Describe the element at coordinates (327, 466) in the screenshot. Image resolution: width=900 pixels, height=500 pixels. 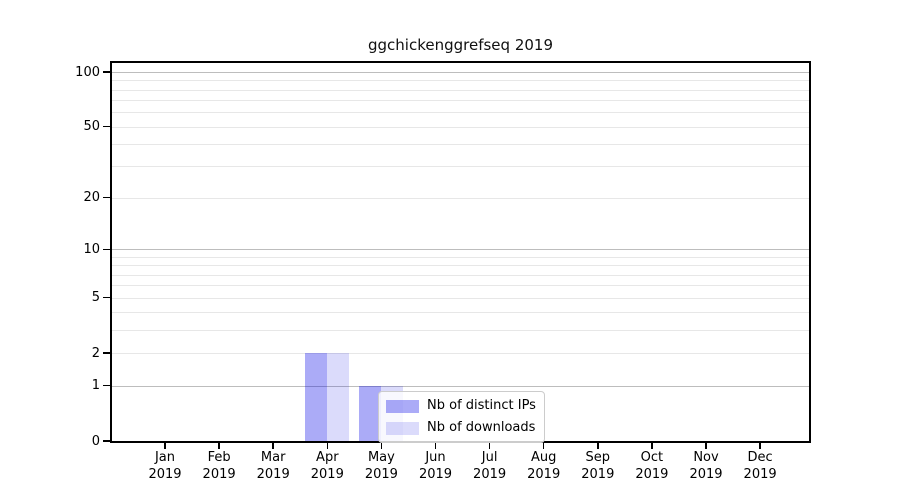
I see `x-axis-tick-label: Apr 2019` at that location.